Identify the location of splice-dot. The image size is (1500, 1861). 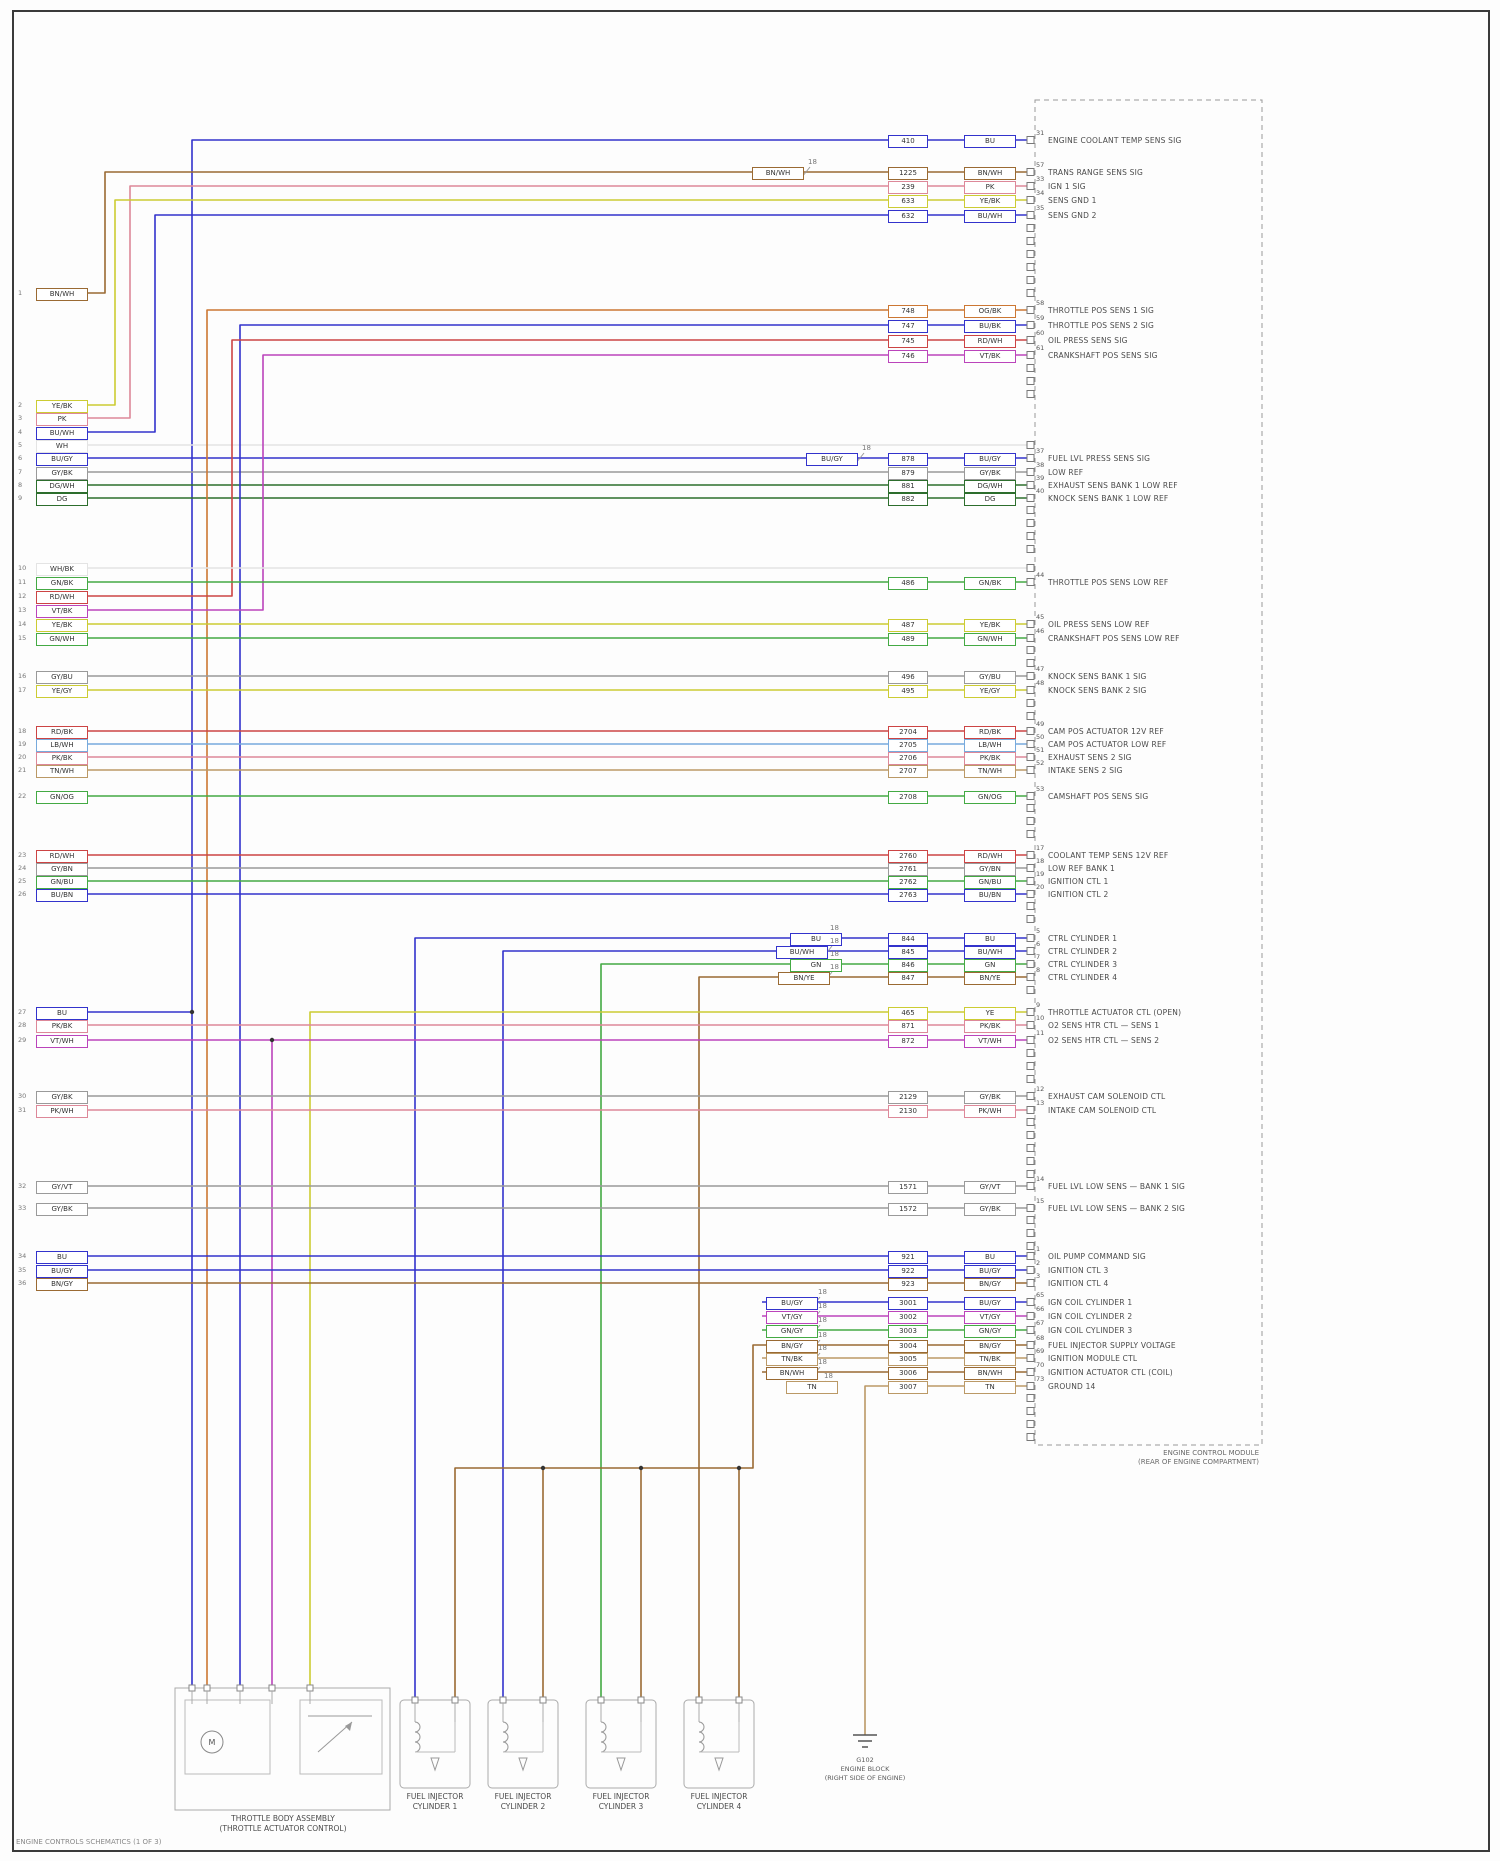
(543, 1468).